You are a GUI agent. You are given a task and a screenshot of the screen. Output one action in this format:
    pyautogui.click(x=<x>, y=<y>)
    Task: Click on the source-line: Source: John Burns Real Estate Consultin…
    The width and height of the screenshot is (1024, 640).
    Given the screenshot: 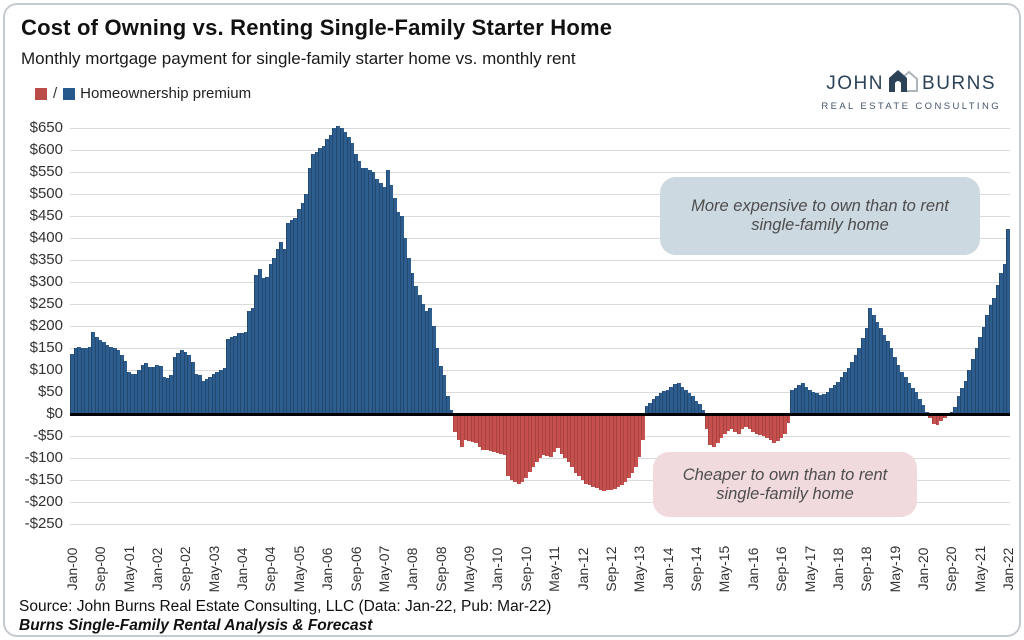 What is the action you would take?
    pyautogui.click(x=285, y=606)
    